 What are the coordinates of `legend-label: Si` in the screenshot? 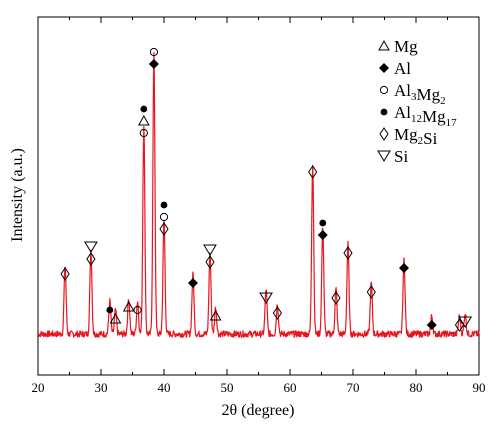 It's located at (401, 156).